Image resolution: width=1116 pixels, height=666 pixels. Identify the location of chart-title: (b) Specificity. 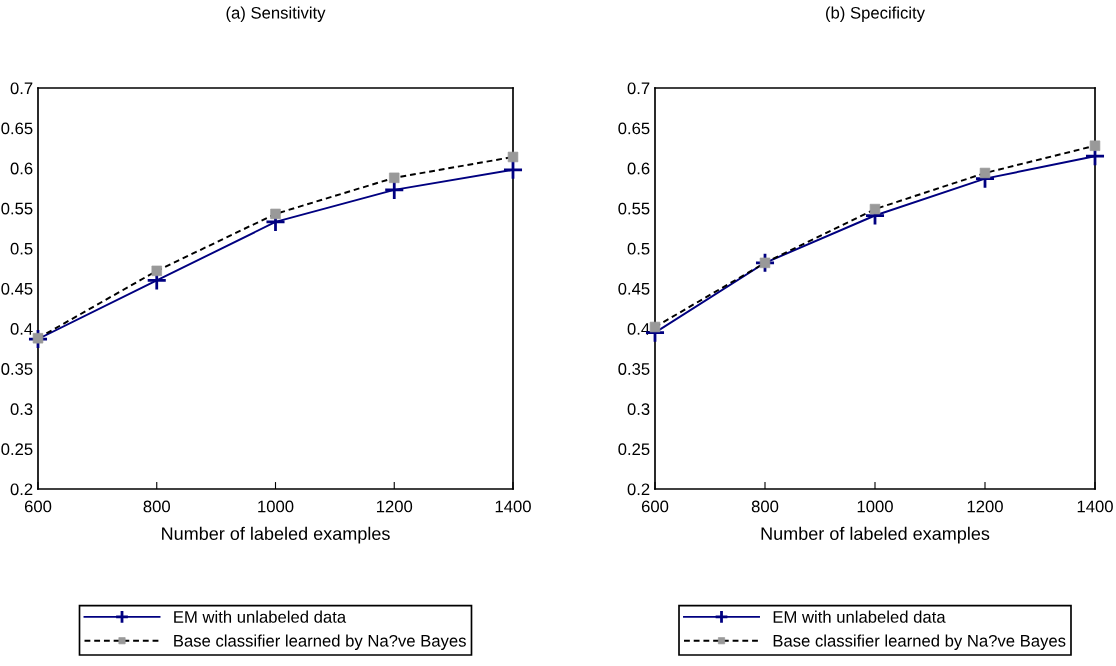
(875, 14).